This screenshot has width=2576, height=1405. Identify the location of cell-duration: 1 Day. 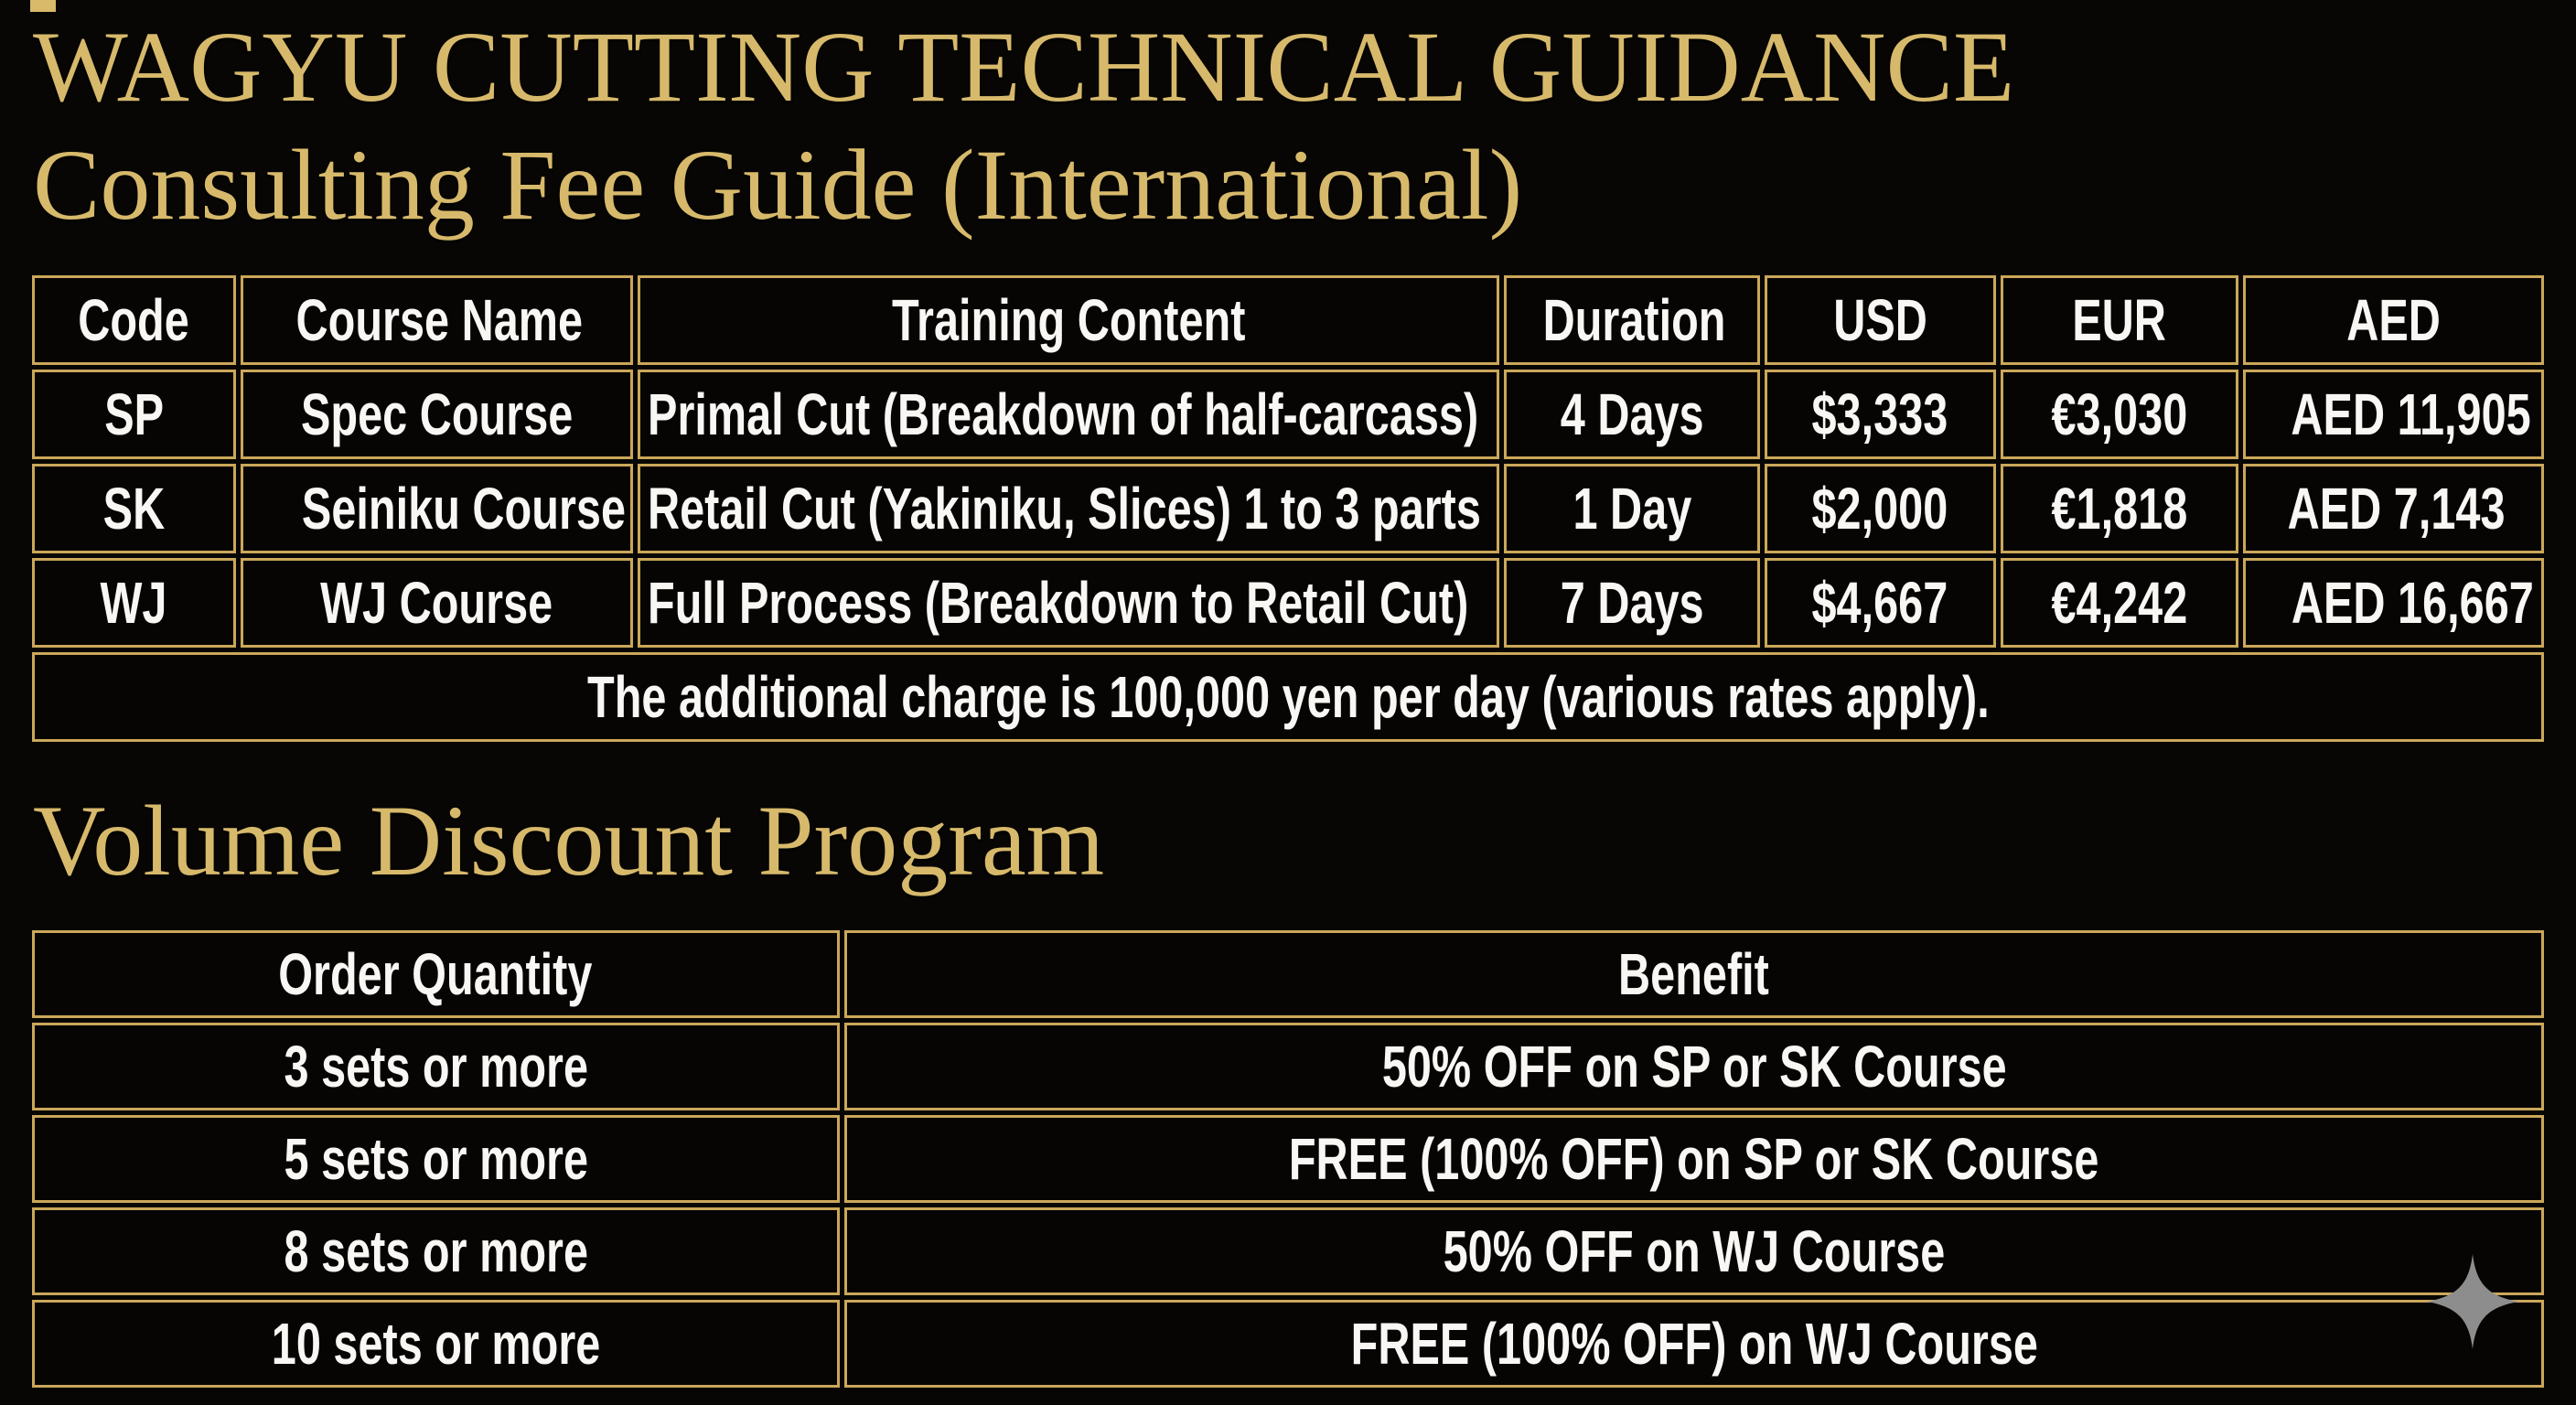
(1633, 508).